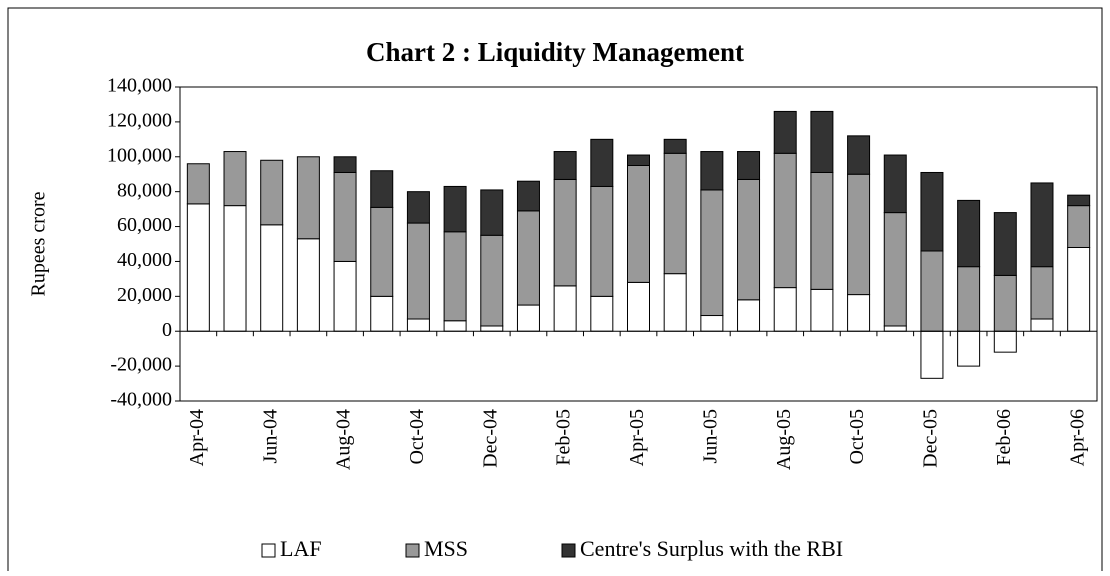  I want to click on x-tick-label: Feb-05, so click(564, 437).